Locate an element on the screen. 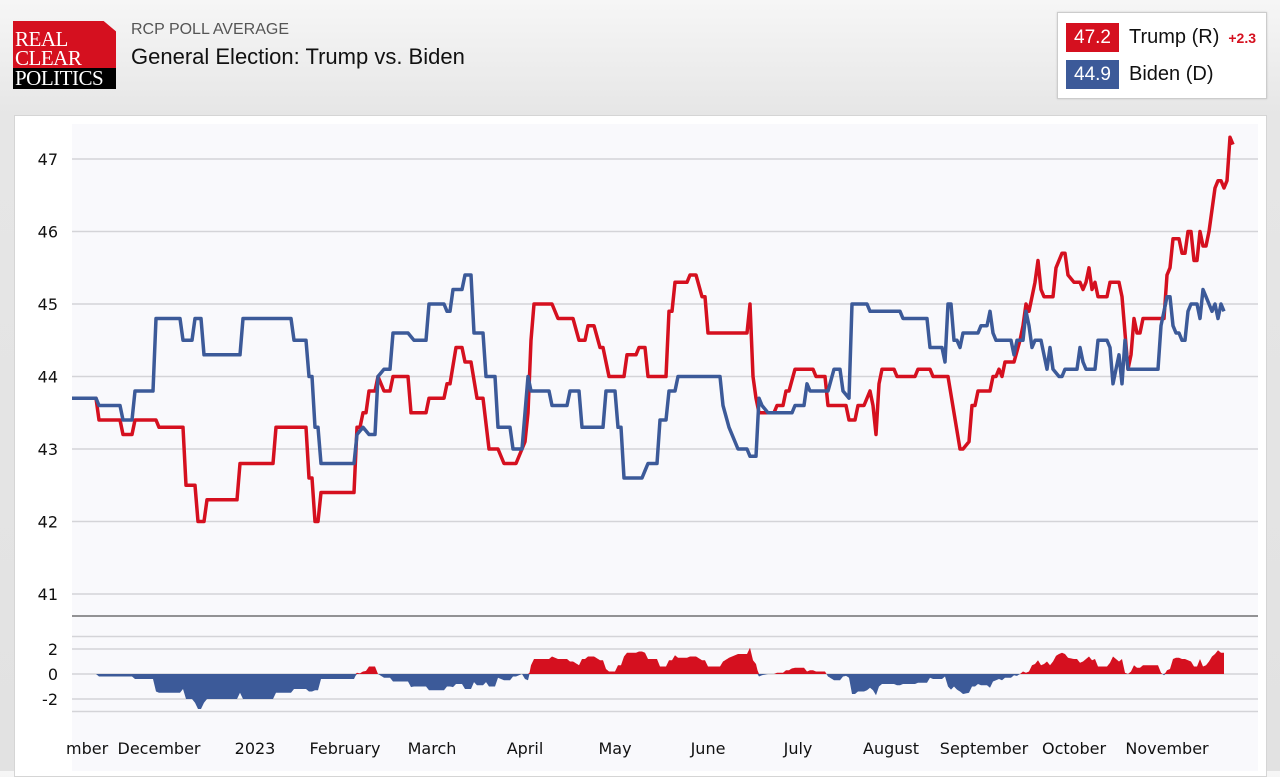  spread-y-tick-2: 2 is located at coordinates (53, 649).